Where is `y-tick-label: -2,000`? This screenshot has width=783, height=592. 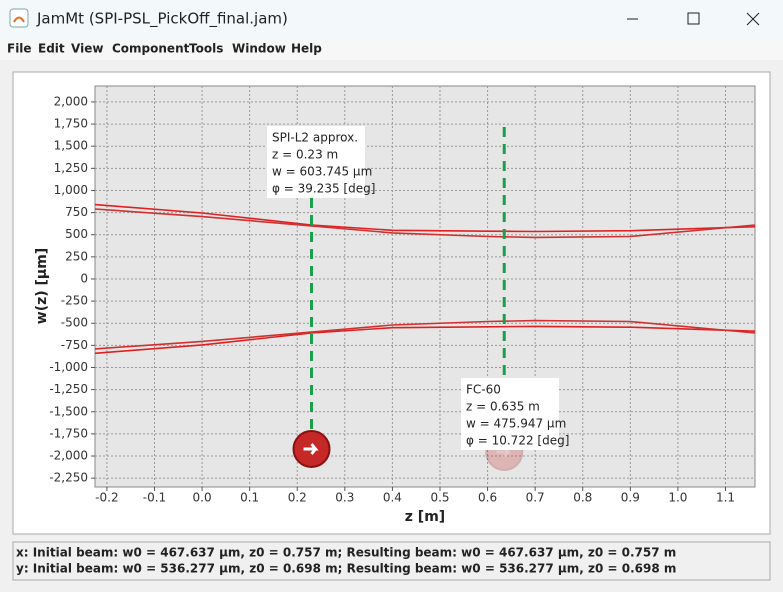
y-tick-label: -2,000 is located at coordinates (68, 456).